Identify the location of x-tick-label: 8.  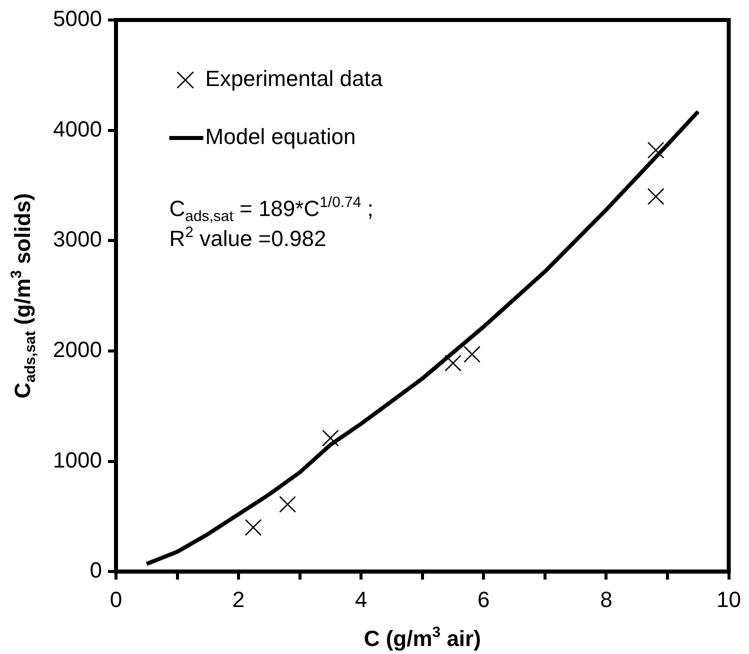
(606, 599).